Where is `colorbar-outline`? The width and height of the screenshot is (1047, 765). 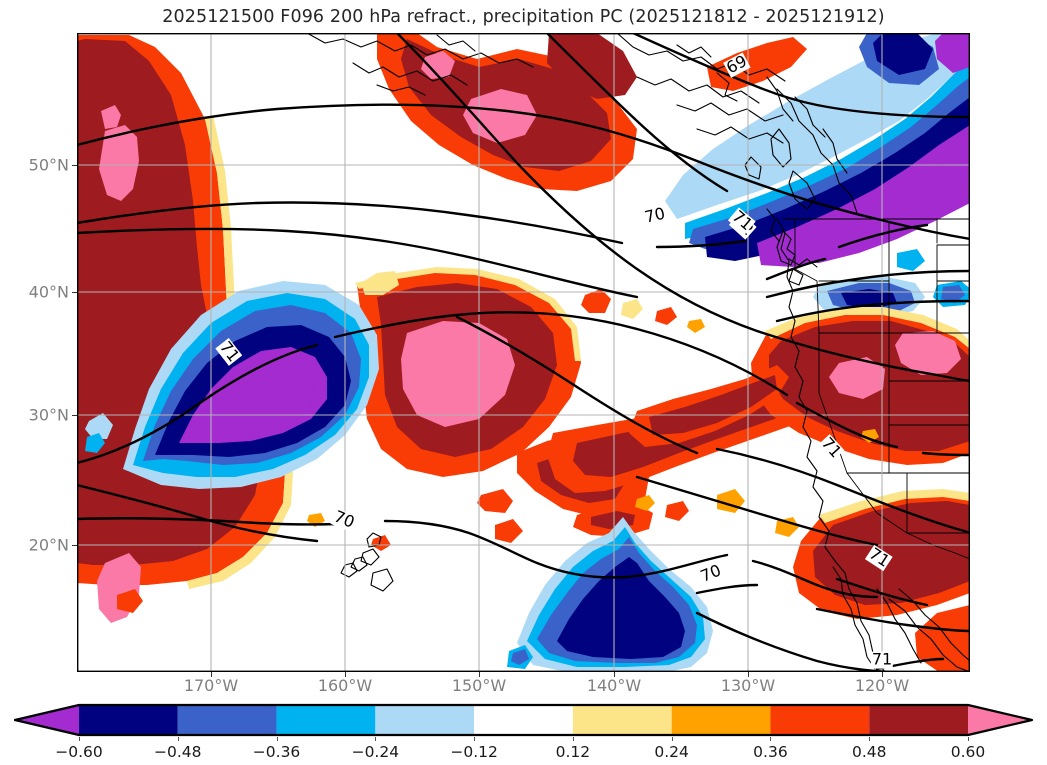
colorbar-outline is located at coordinates (523, 720).